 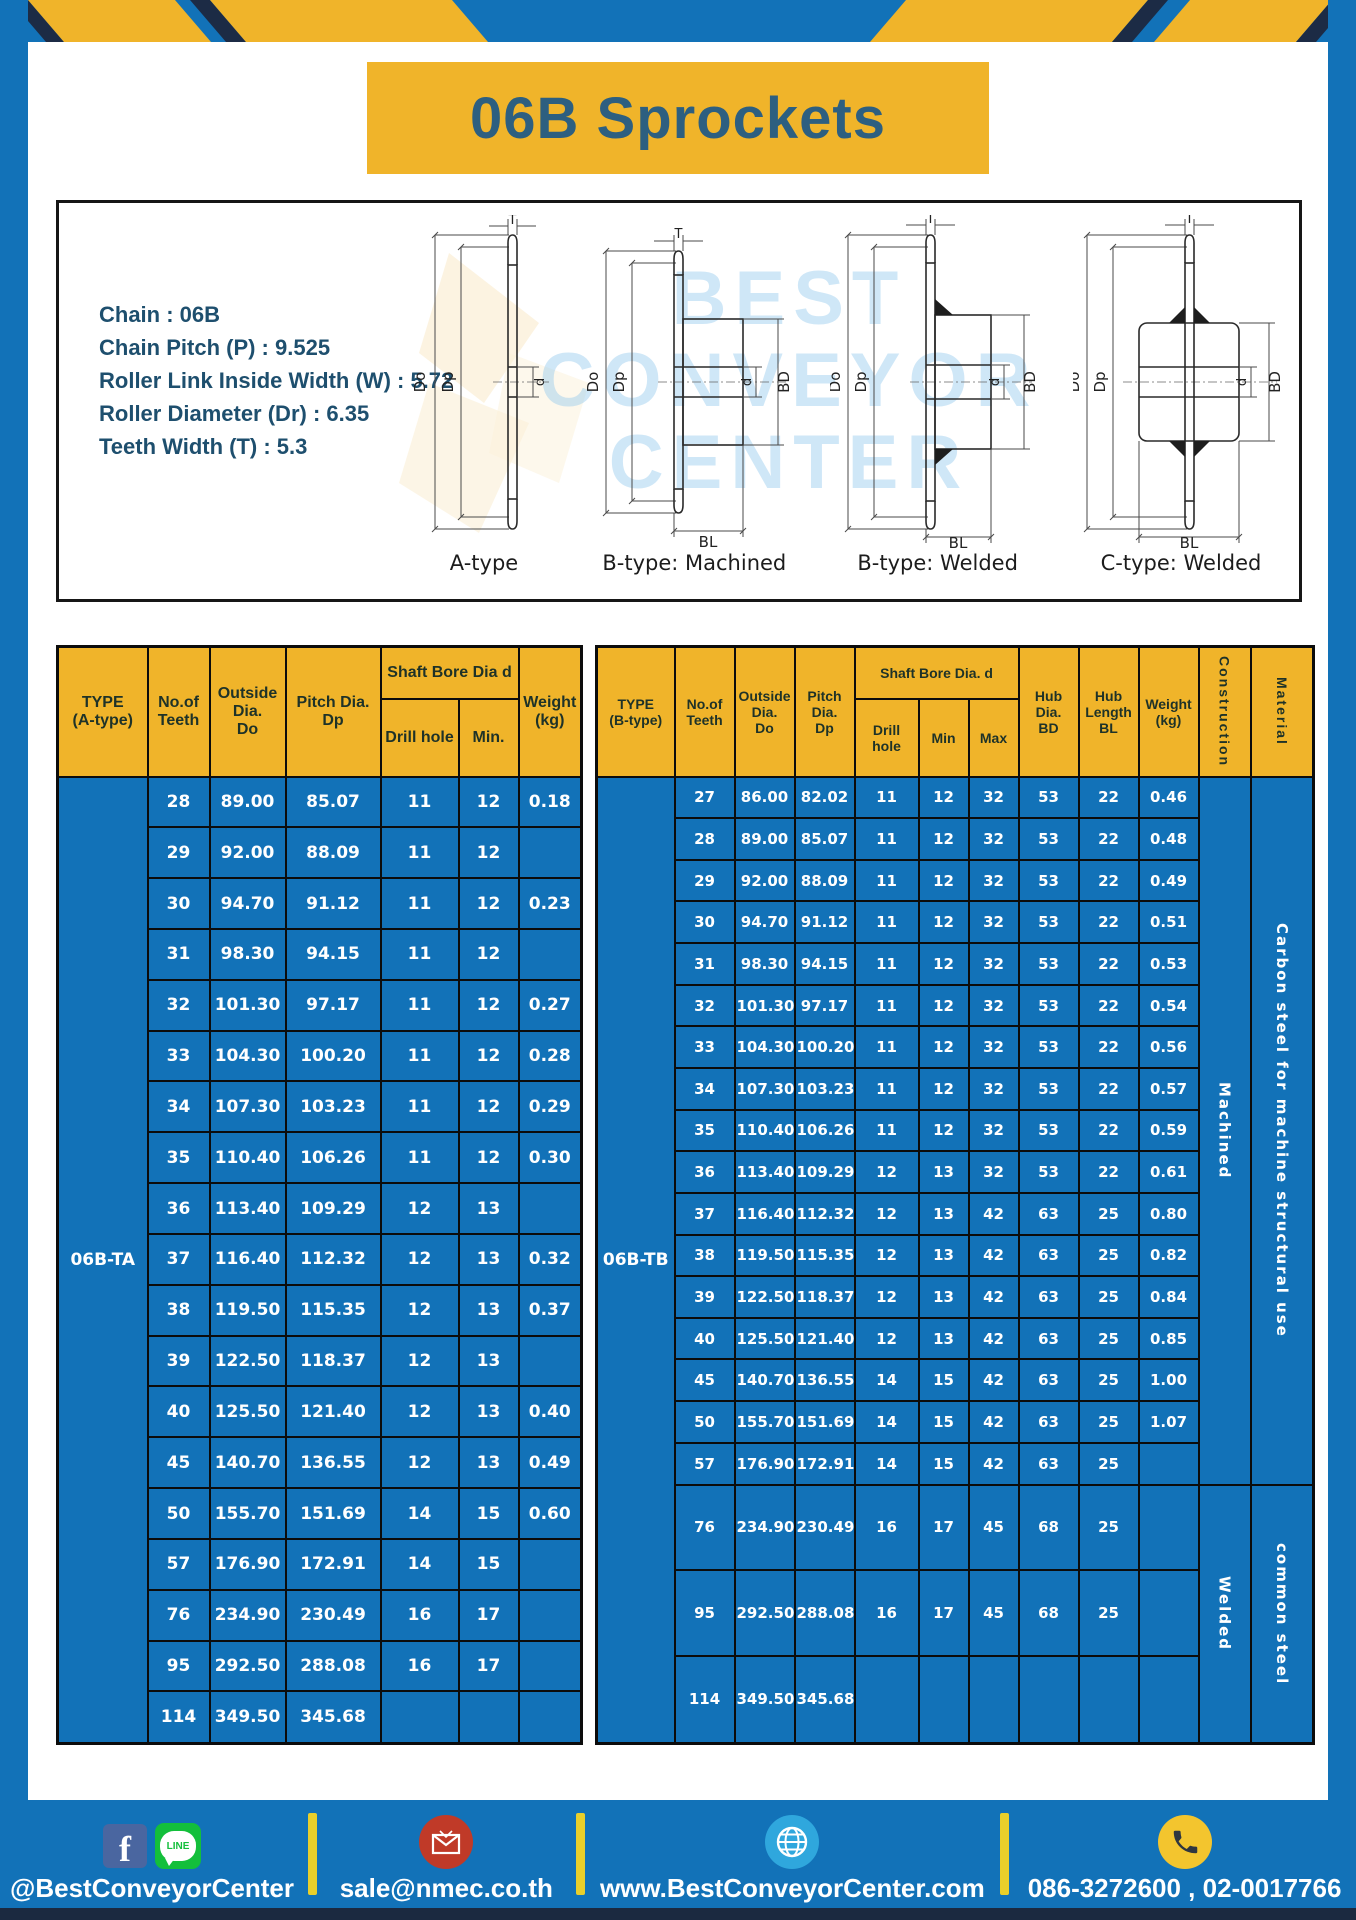 What do you see at coordinates (102, 711) in the screenshot?
I see `col-header-type: TYPE (A-type)` at bounding box center [102, 711].